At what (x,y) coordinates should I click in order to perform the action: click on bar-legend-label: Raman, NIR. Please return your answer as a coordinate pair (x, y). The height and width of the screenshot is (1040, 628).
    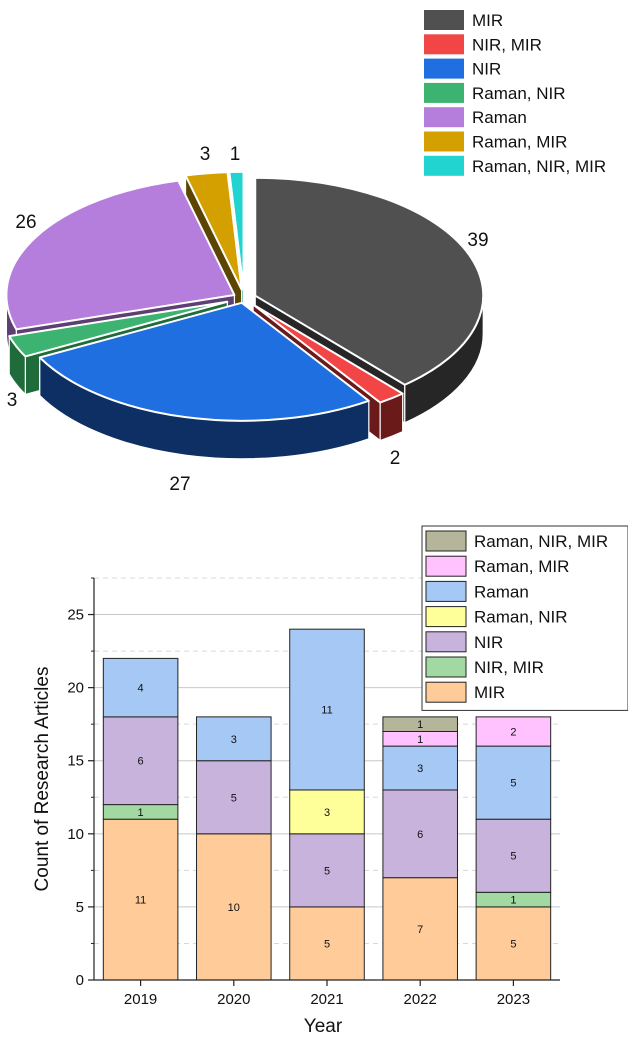
    Looking at the image, I should click on (521, 617).